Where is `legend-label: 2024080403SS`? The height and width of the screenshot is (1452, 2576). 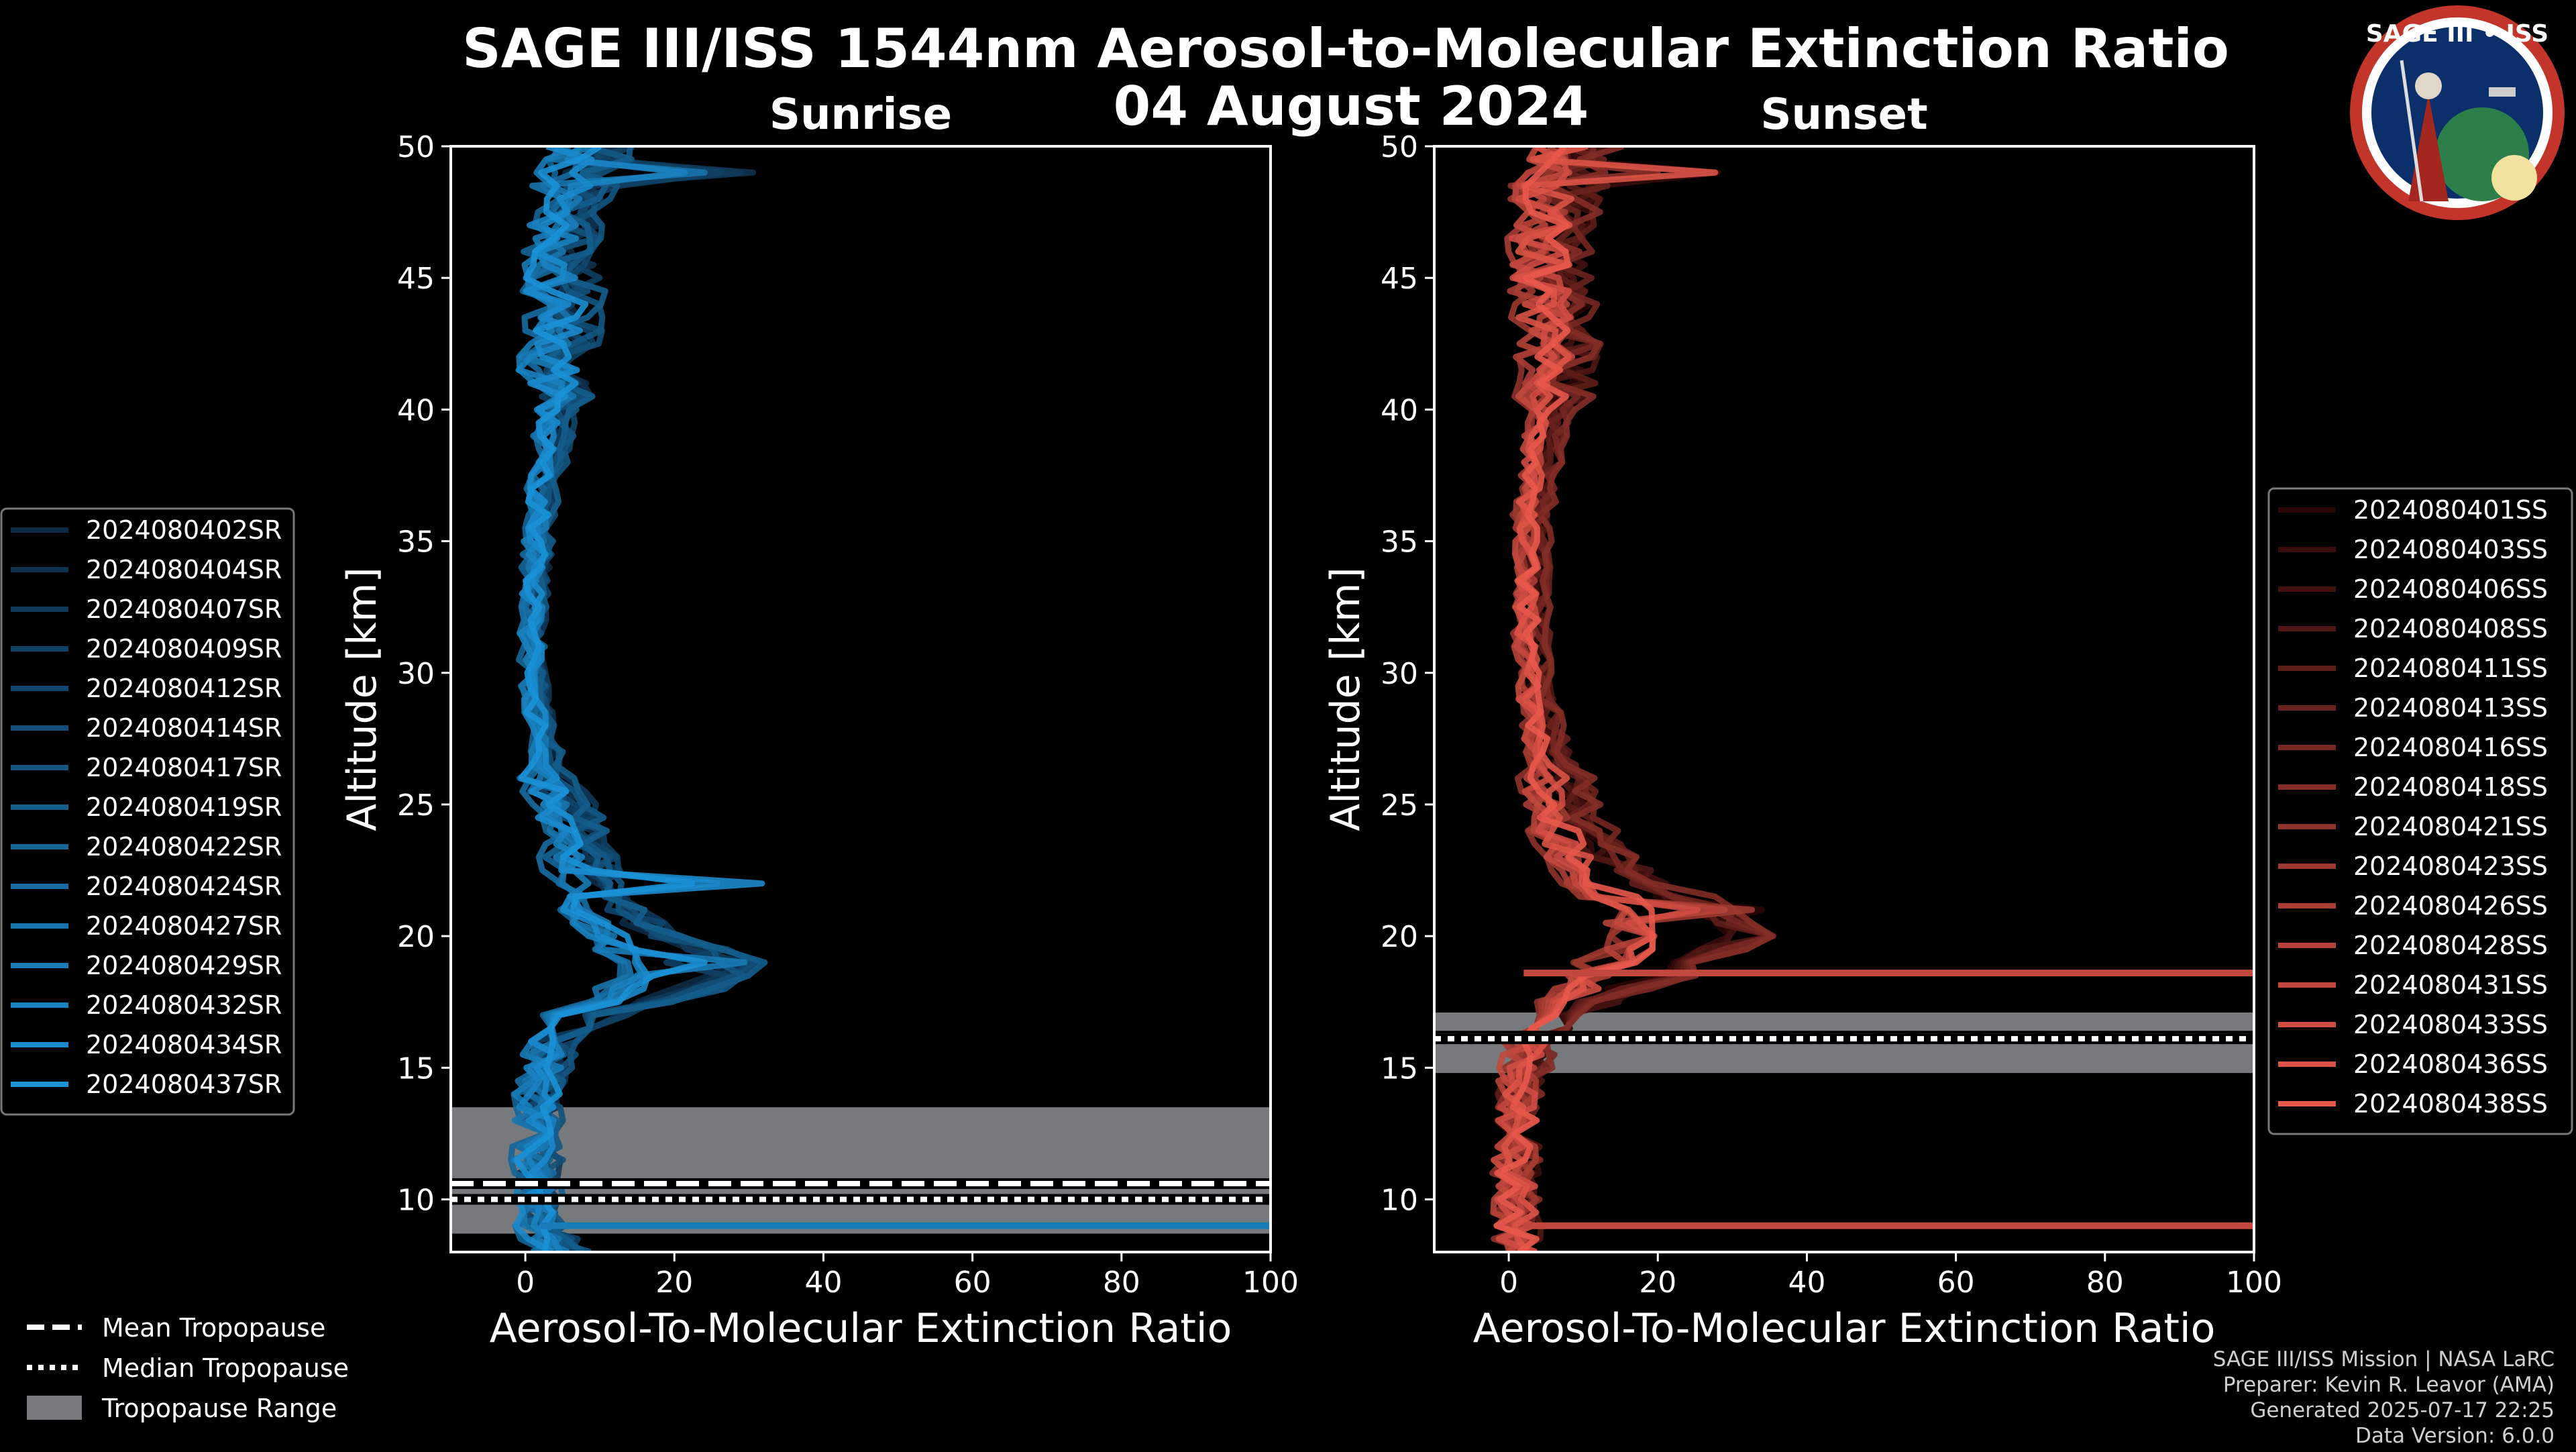
legend-label: 2024080403SS is located at coordinates (2450, 550).